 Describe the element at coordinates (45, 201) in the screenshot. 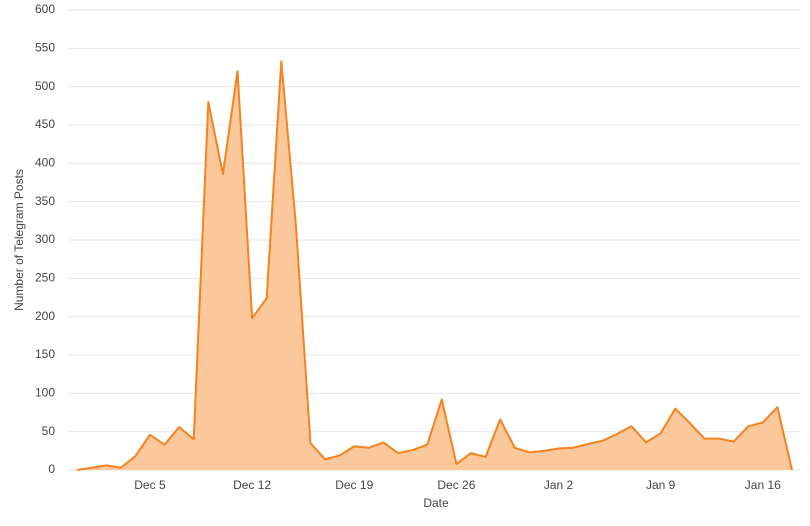

I see `y-tick-label: 350` at that location.